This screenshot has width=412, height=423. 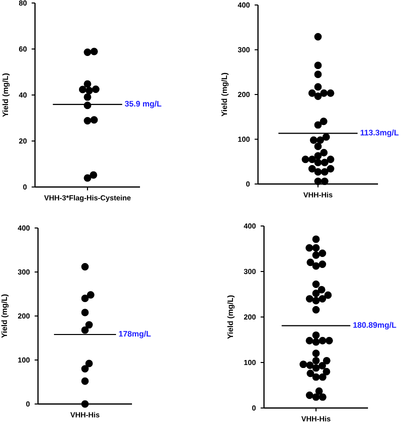 I want to click on ref-line-label: 113.3mg/L, so click(x=379, y=134).